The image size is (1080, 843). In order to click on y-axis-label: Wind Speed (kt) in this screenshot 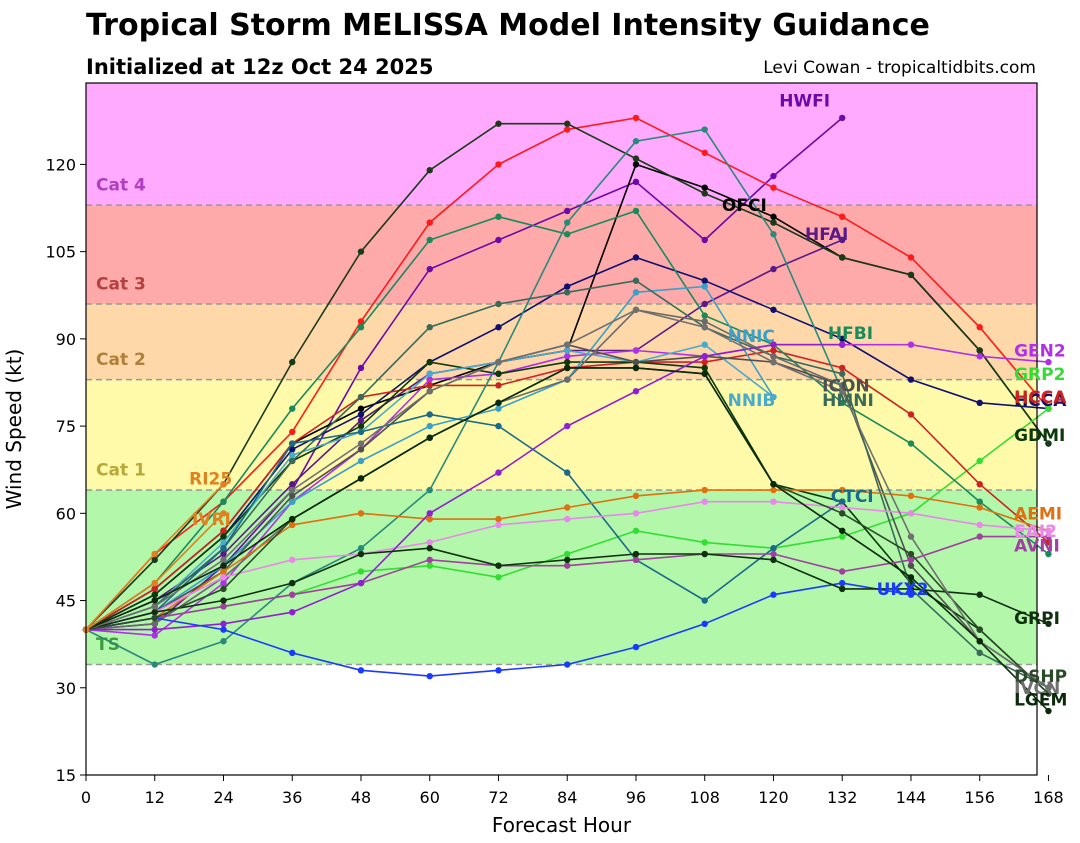, I will do `click(14, 429)`.